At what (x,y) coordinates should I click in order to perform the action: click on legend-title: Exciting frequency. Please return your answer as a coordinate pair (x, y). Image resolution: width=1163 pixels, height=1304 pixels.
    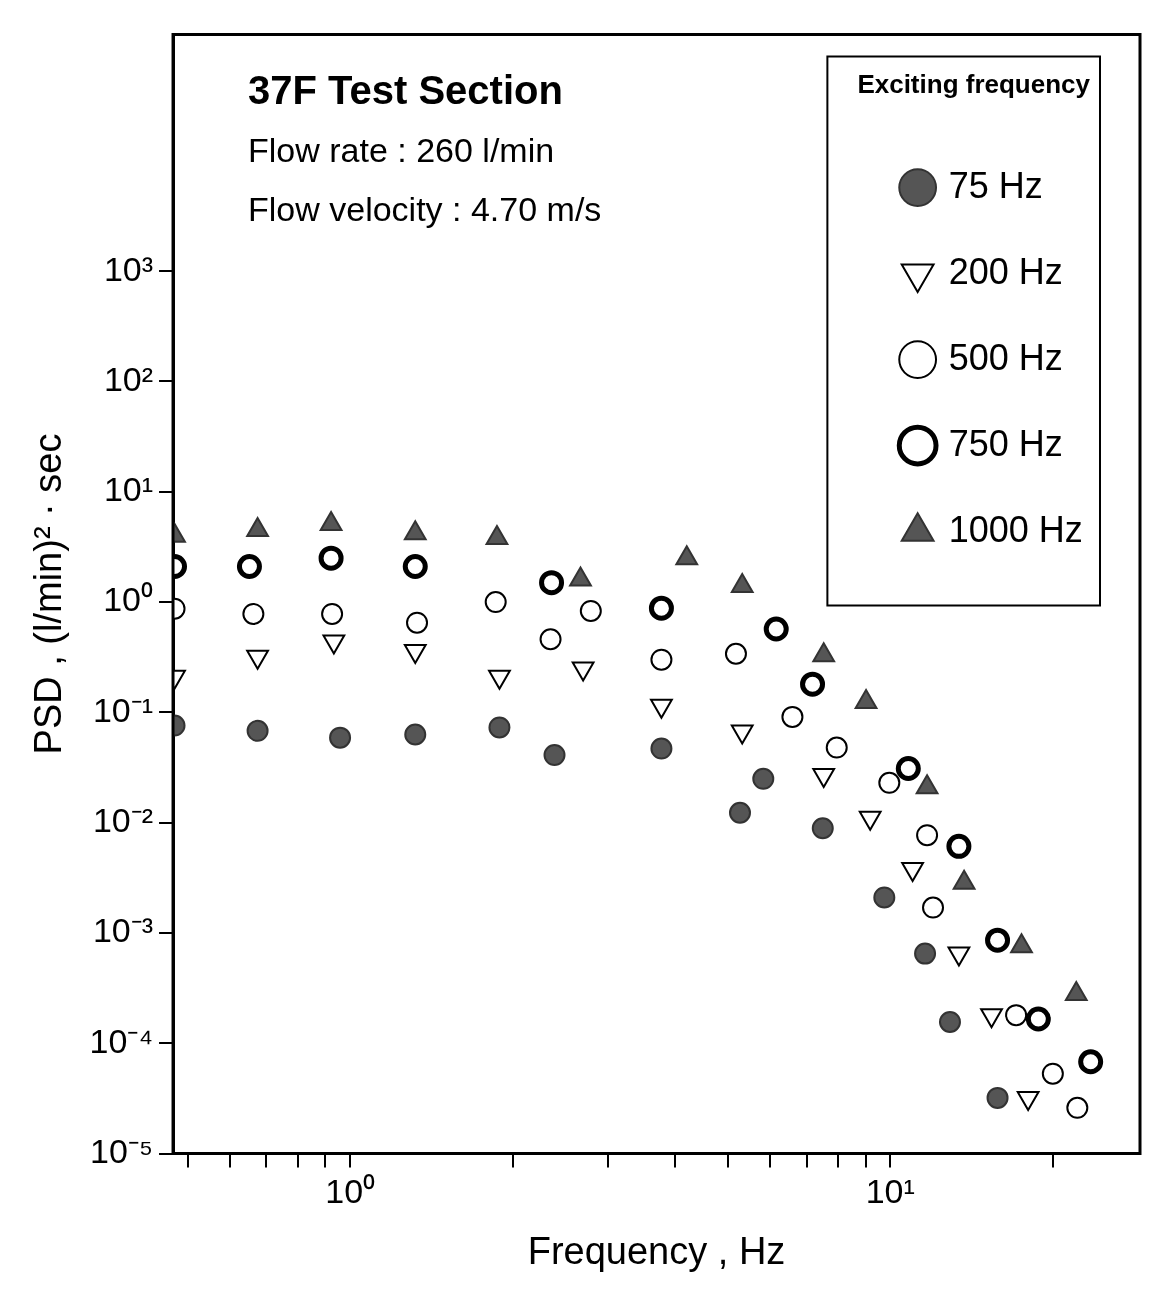
    Looking at the image, I should click on (974, 83).